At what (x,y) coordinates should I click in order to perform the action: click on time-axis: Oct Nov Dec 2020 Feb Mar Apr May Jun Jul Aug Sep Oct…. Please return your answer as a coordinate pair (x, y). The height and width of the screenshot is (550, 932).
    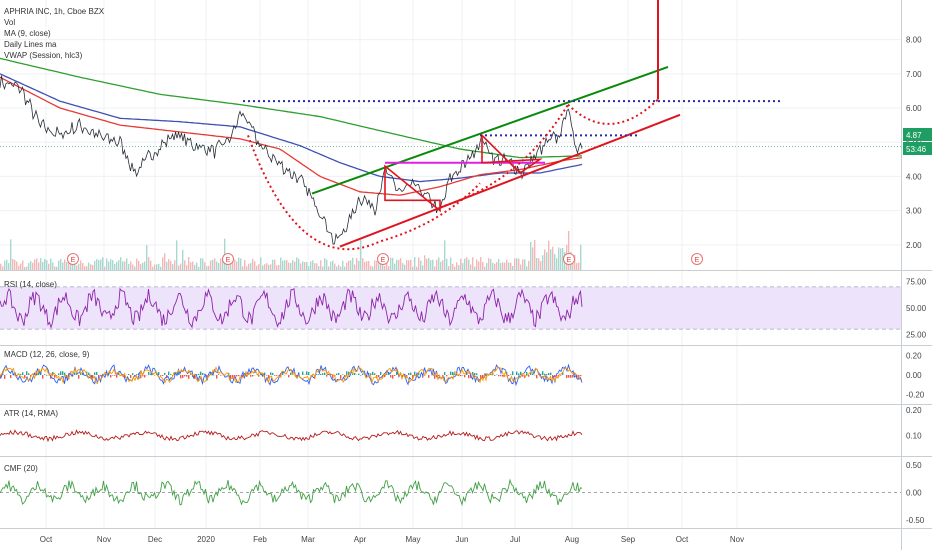
    Looking at the image, I should click on (392, 539).